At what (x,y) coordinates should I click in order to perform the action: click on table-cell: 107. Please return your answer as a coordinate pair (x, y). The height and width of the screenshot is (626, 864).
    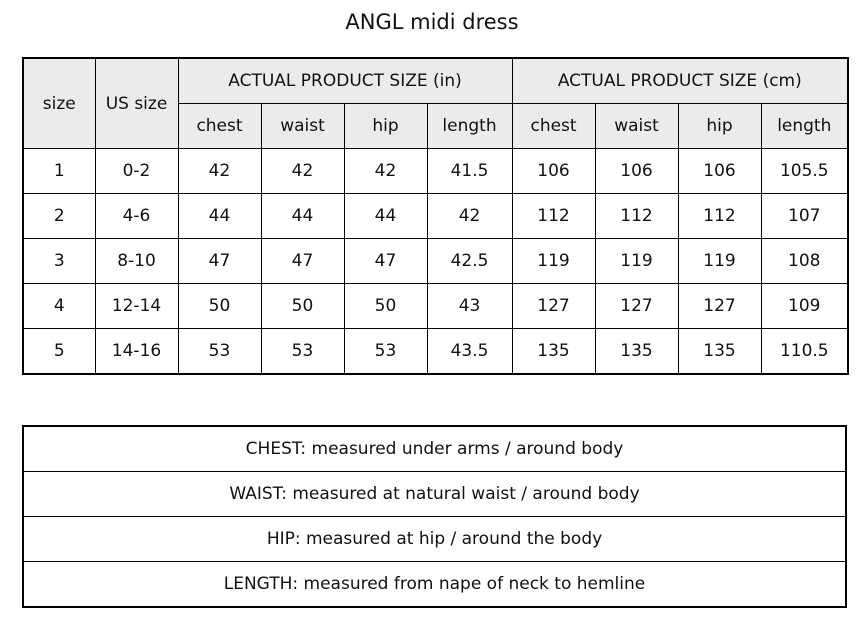
    Looking at the image, I should click on (804, 216).